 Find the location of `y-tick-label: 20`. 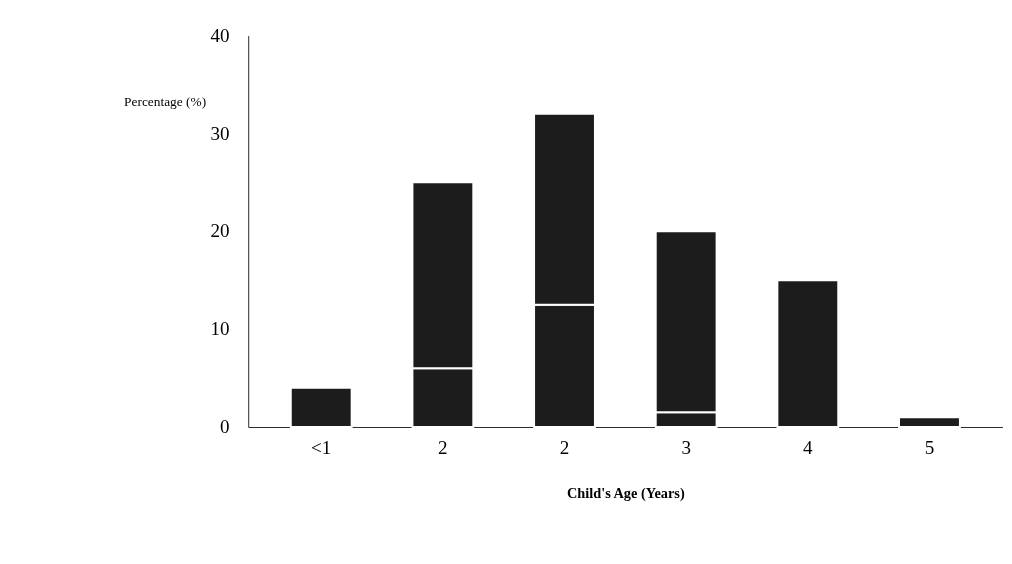

y-tick-label: 20 is located at coordinates (220, 231).